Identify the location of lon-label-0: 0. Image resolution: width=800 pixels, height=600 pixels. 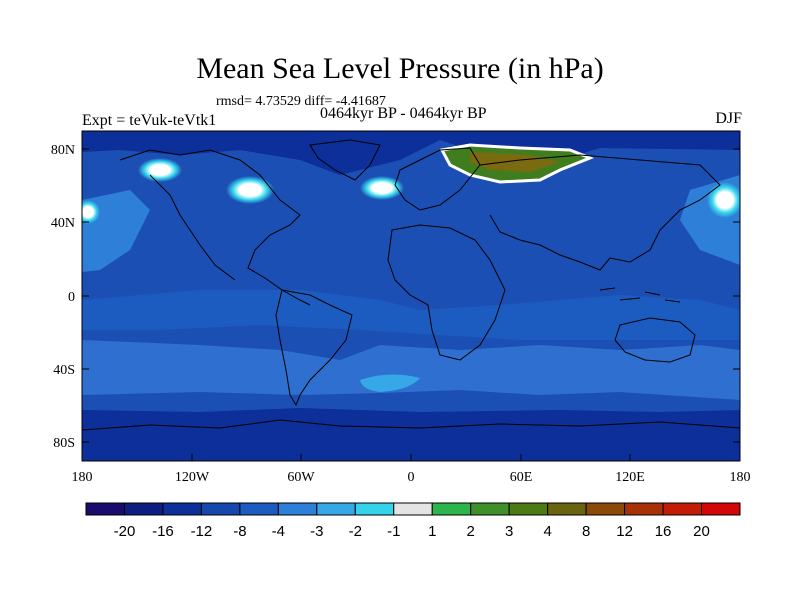
(411, 477).